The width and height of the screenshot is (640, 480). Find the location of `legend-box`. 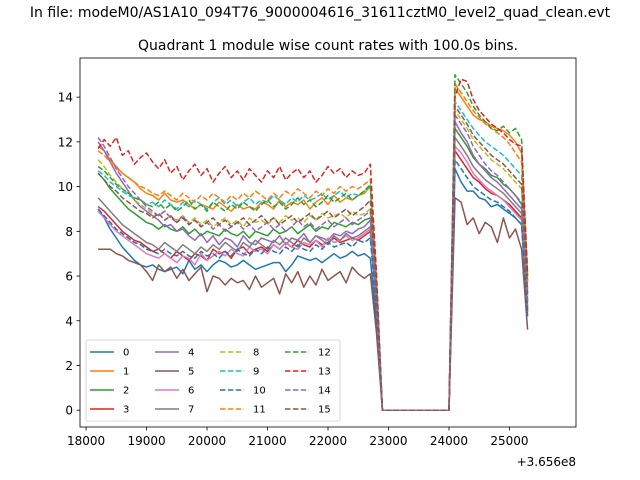

legend-box is located at coordinates (213, 380).